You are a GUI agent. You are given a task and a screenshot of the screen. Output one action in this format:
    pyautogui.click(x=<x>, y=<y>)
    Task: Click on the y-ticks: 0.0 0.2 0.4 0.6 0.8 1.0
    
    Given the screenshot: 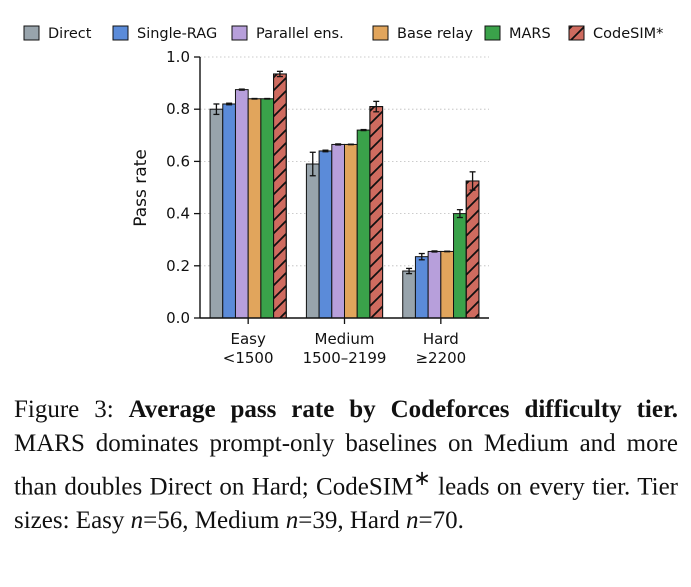 What is the action you would take?
    pyautogui.click(x=183, y=187)
    